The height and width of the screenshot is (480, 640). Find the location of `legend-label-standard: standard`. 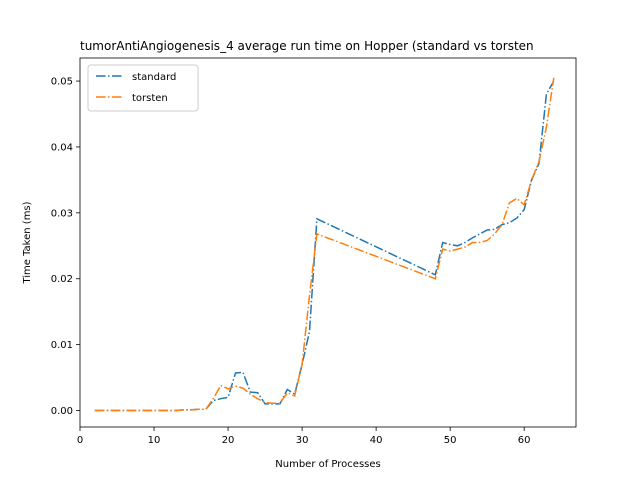

legend-label-standard: standard is located at coordinates (154, 77).